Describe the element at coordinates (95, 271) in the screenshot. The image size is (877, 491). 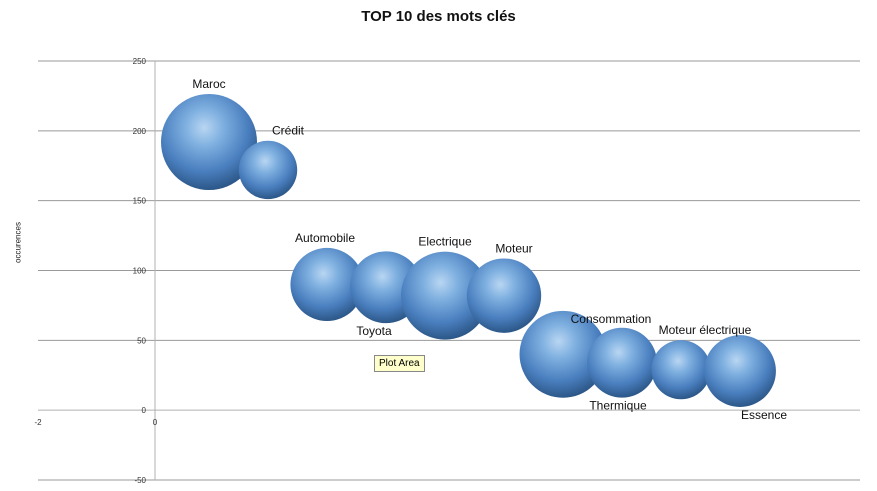
I see `tick-labels: 250 200 150 100 50 0 -50 -2 0` at that location.